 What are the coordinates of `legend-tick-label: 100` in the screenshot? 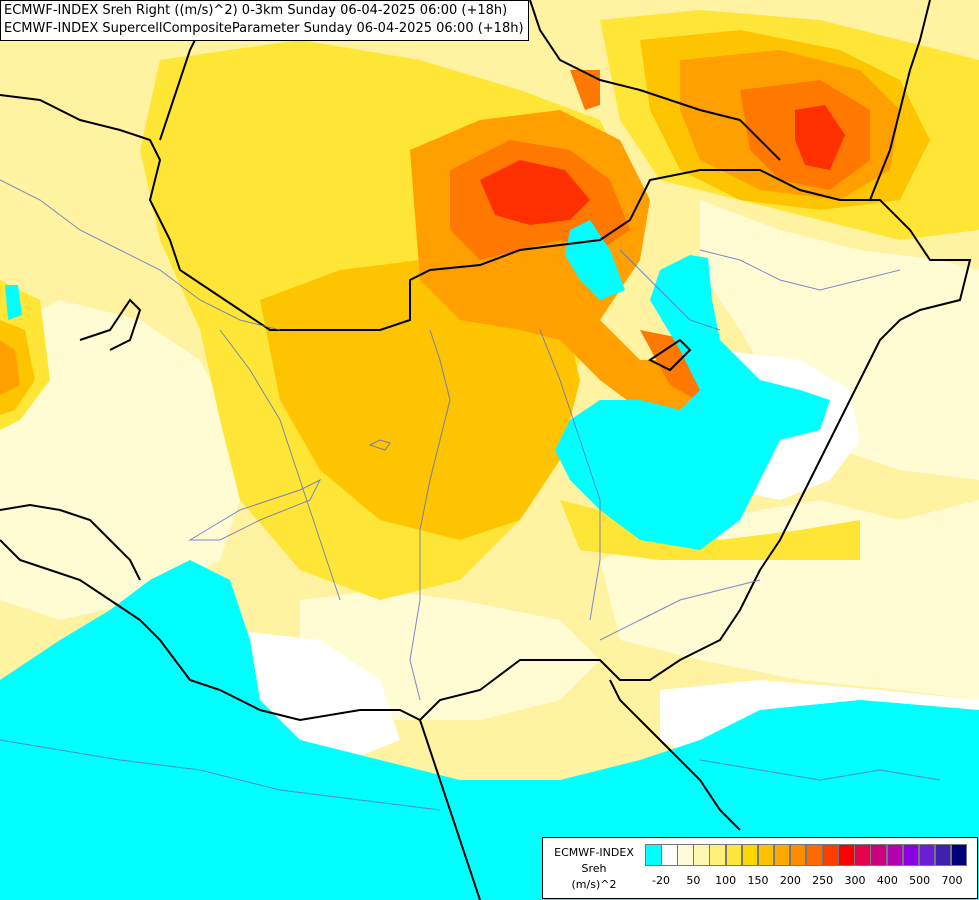 It's located at (726, 880).